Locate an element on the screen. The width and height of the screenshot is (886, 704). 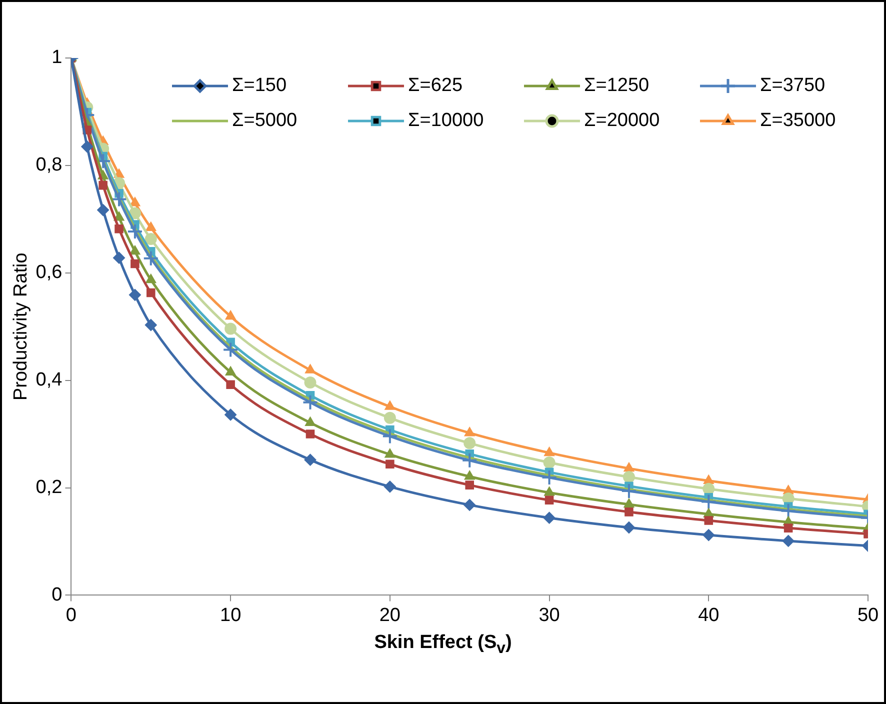
y-tick-label: 0 is located at coordinates (57, 595).